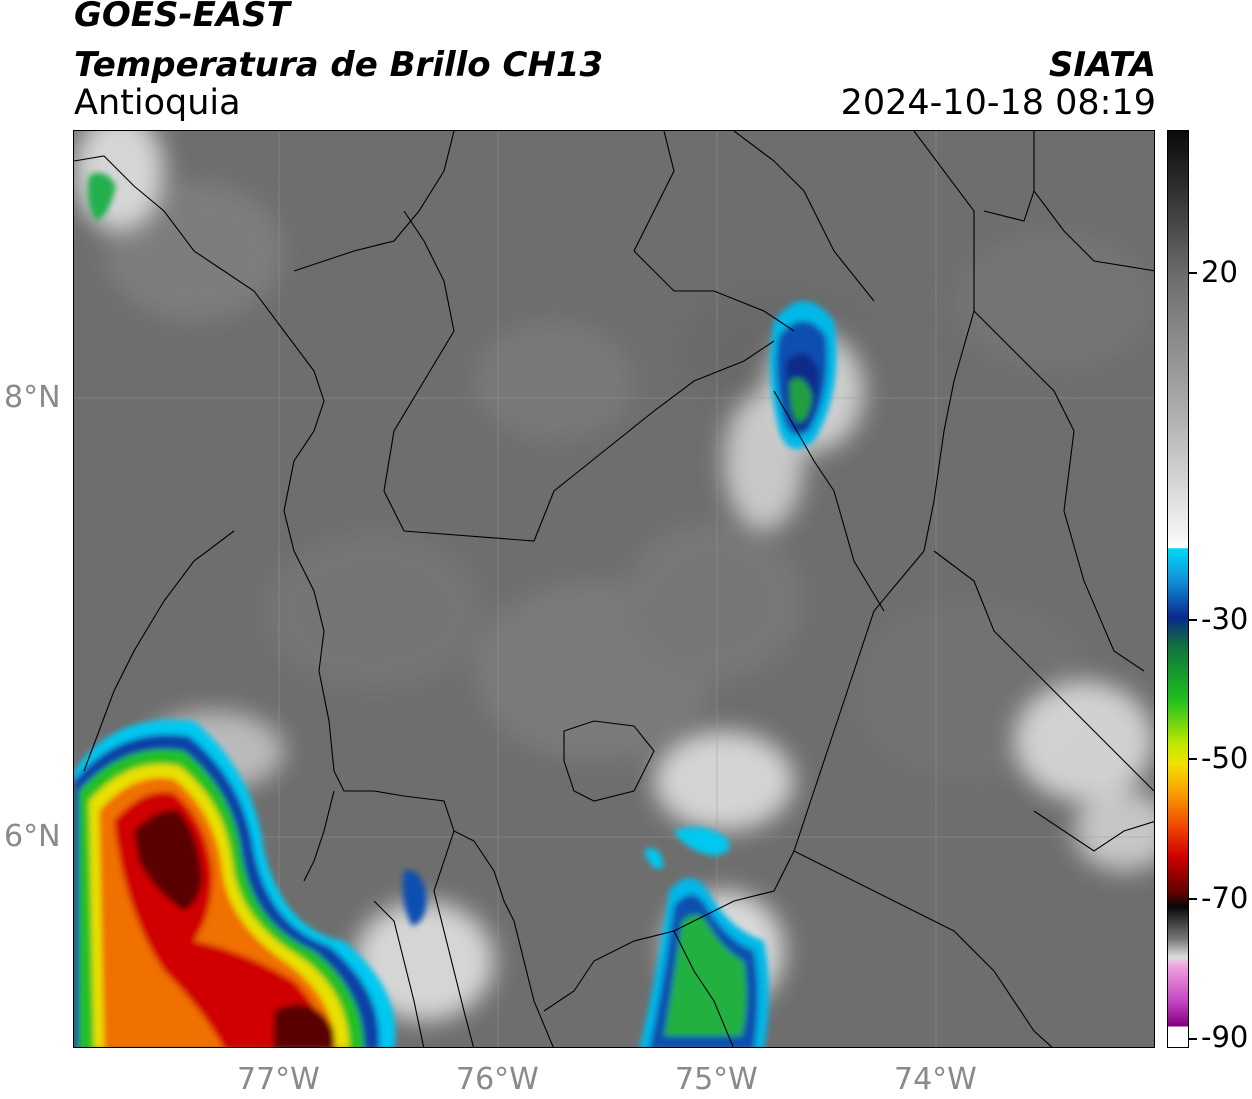 The width and height of the screenshot is (1252, 1099). I want to click on colorbar-tick-m90, so click(1193, 1039).